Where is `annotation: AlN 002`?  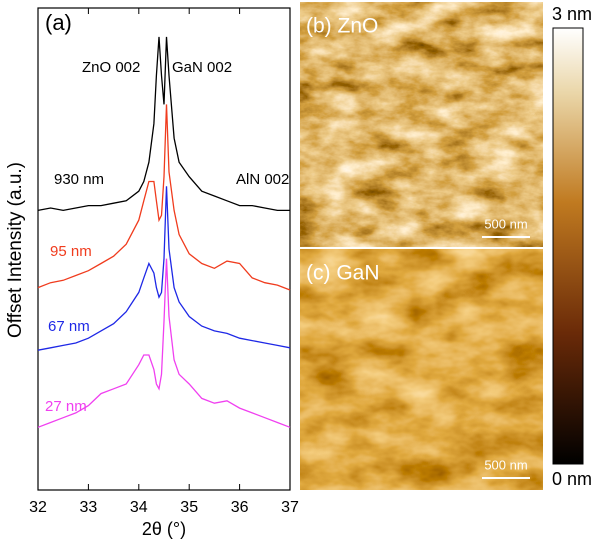 annotation: AlN 002 is located at coordinates (262, 179).